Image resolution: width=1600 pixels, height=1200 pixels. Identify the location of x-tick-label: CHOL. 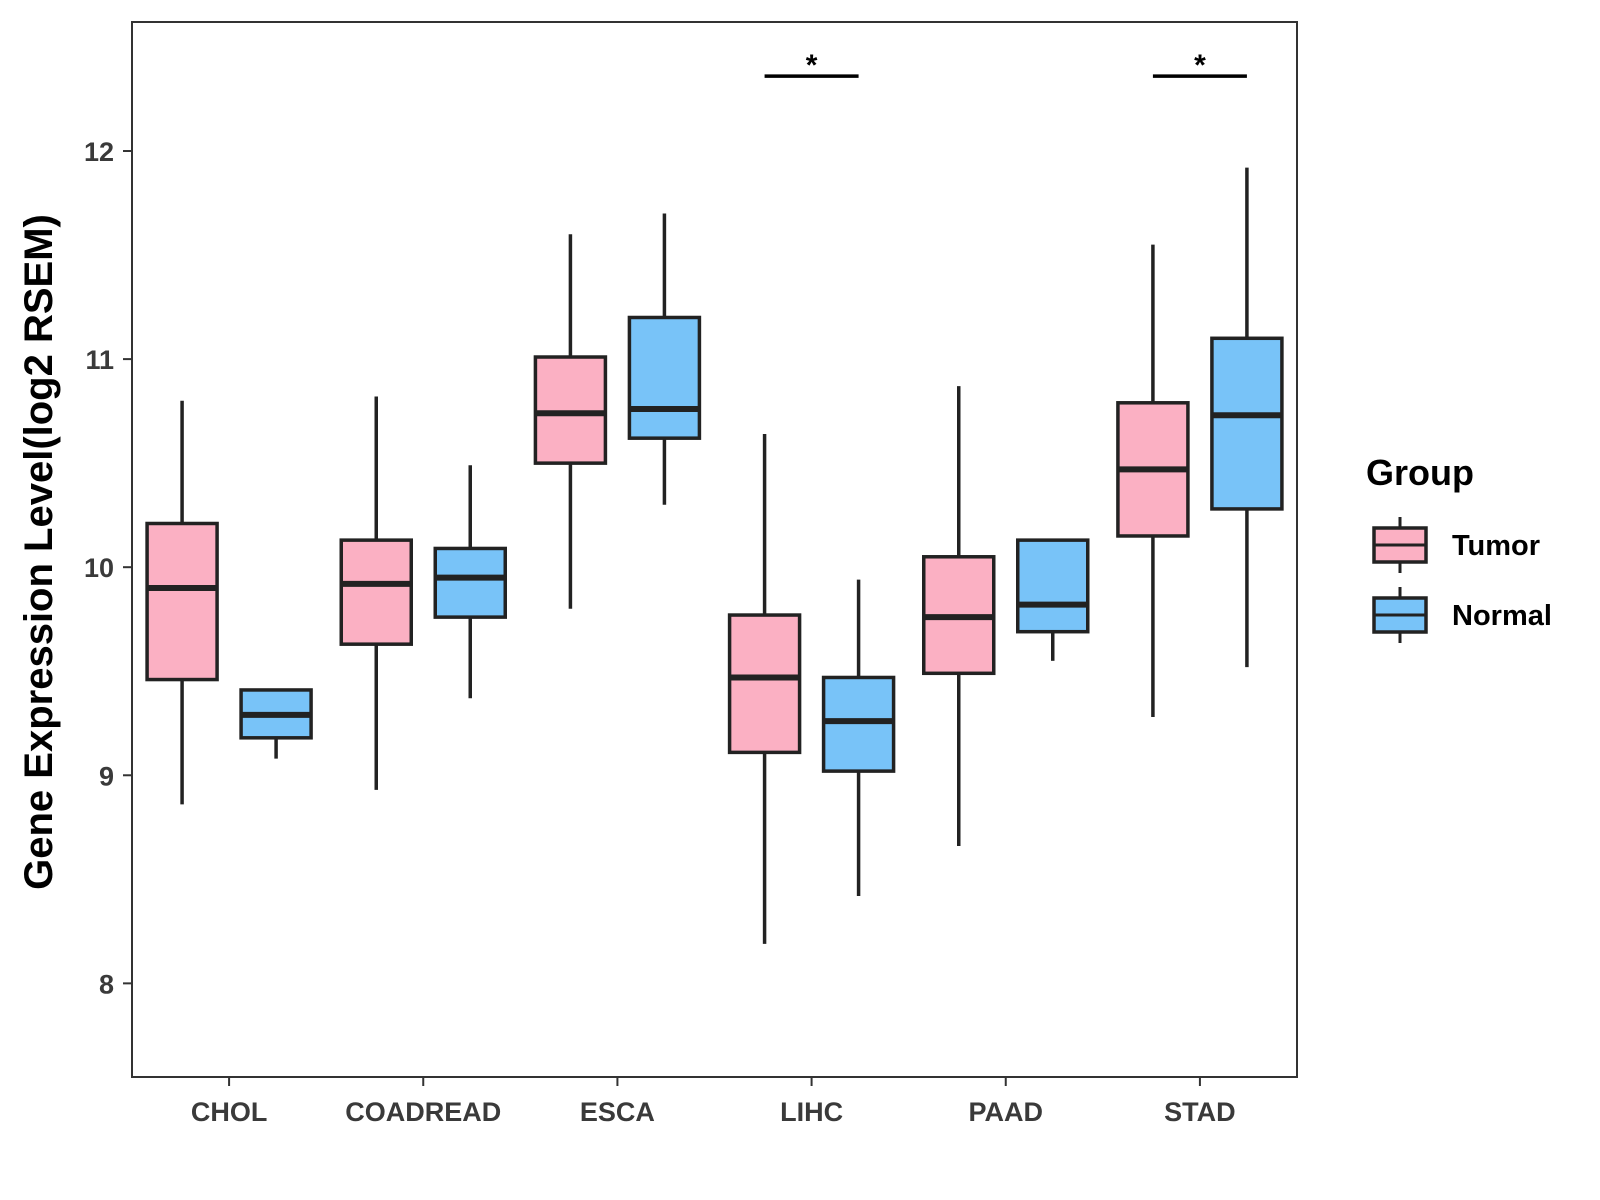
(229, 1112).